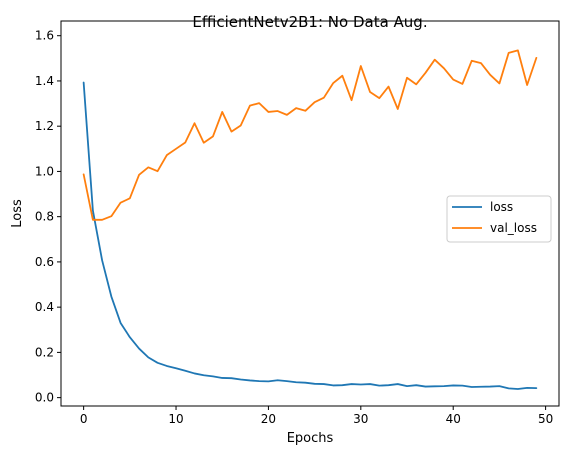 The width and height of the screenshot is (567, 455). What do you see at coordinates (44, 81) in the screenshot?
I see `y-tick-label: 1.4` at bounding box center [44, 81].